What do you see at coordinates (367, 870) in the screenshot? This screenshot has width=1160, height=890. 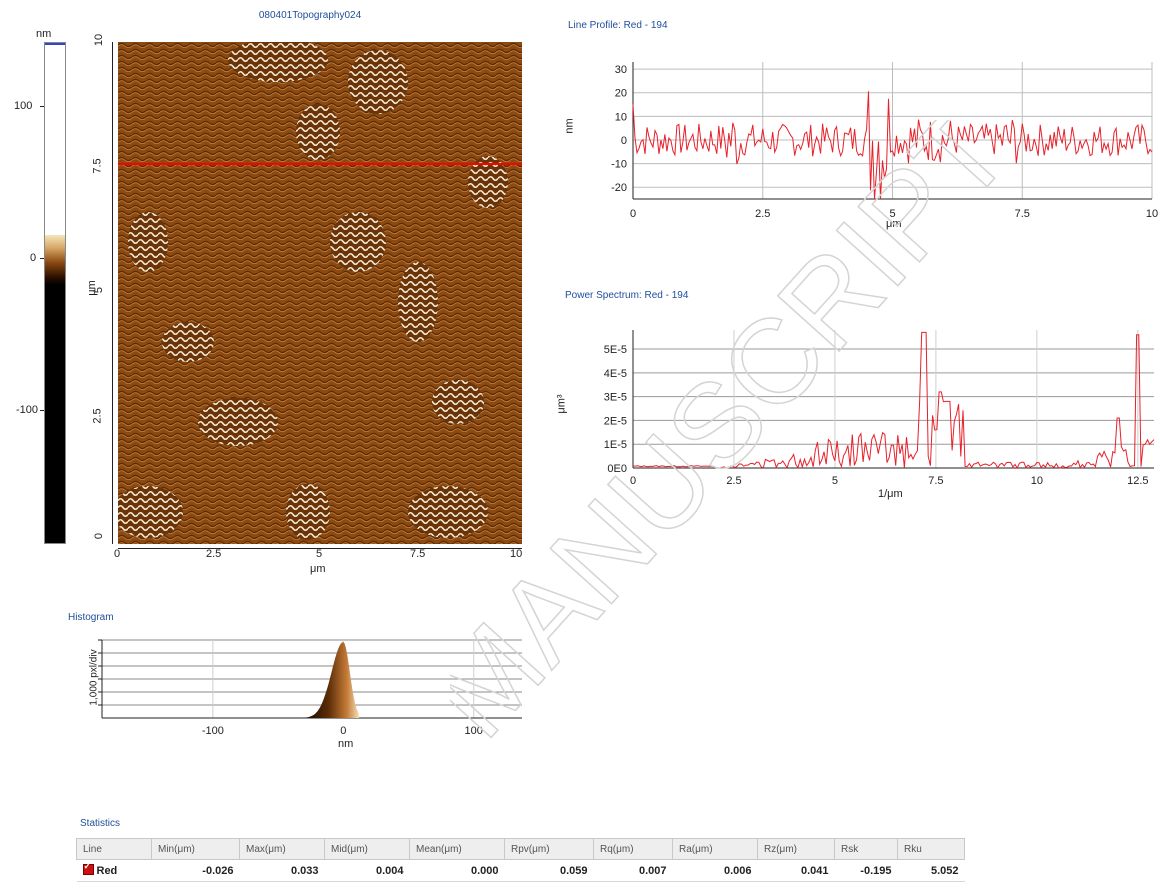 I see `stats-value-cell: 0.004` at bounding box center [367, 870].